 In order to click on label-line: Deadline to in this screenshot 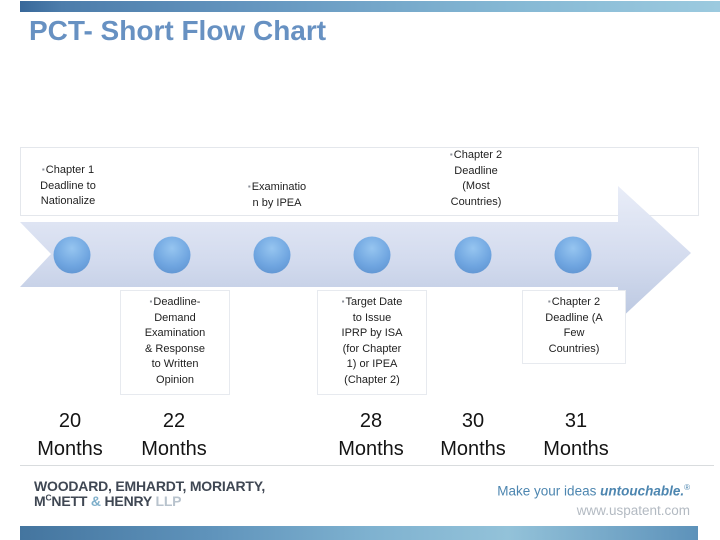, I will do `click(68, 185)`.